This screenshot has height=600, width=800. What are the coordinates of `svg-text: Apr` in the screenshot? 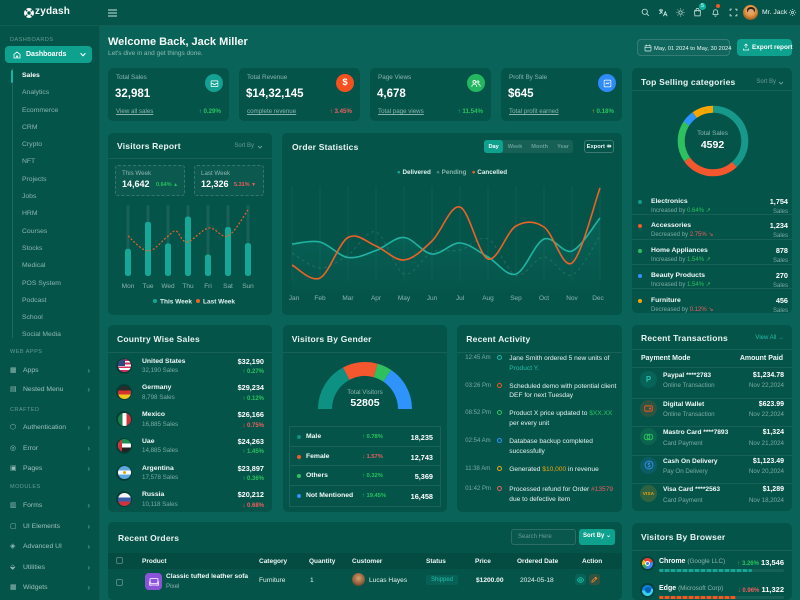 It's located at (376, 298).